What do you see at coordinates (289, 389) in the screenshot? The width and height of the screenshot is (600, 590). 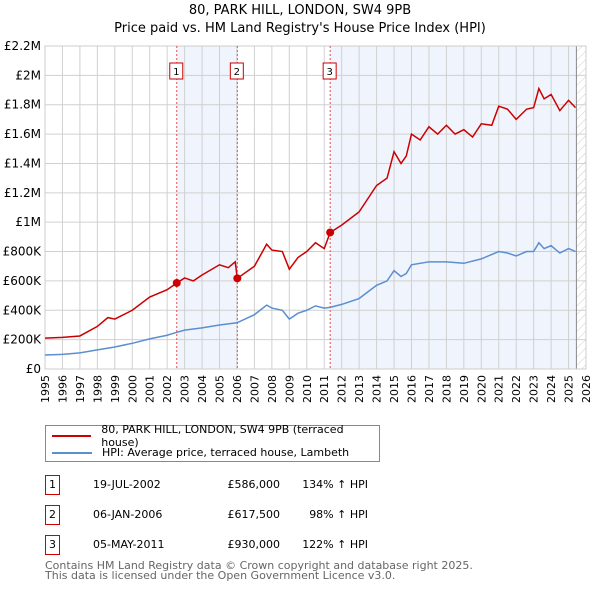 I see `x-tick-label: 2009` at bounding box center [289, 389].